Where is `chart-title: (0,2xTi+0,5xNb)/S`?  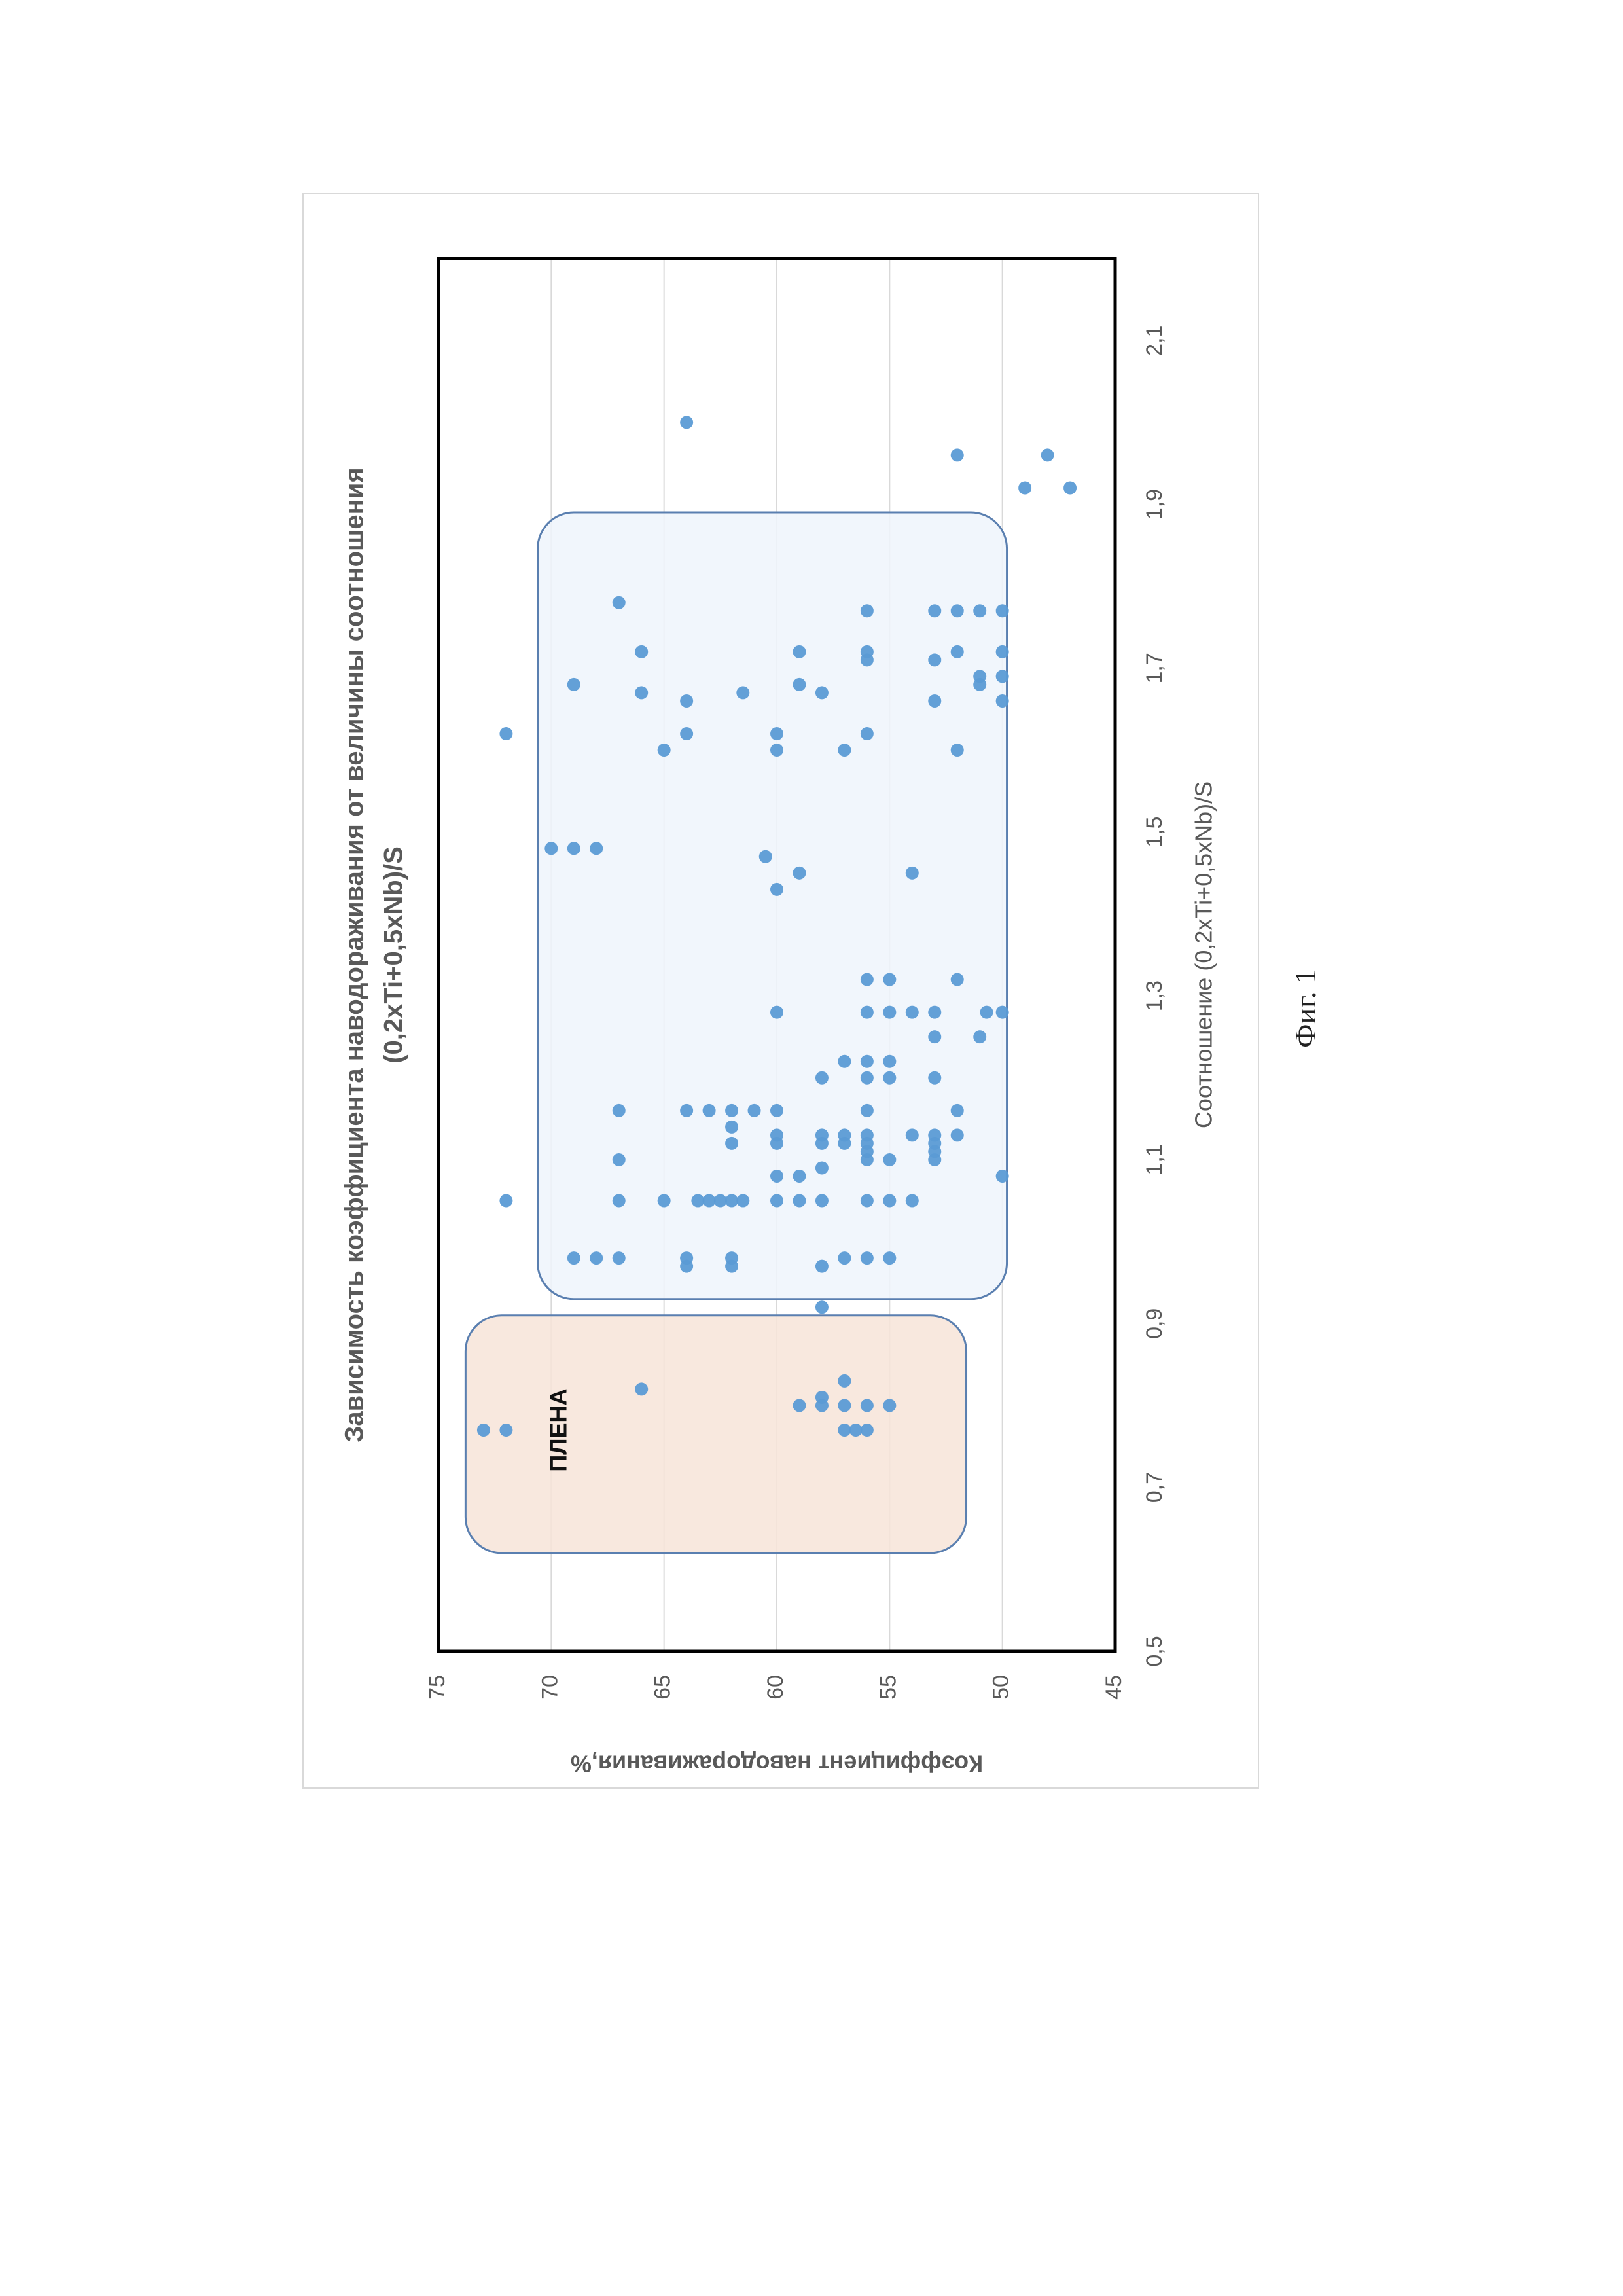
chart-title: (0,2xTi+0,5xNb)/S is located at coordinates (394, 955).